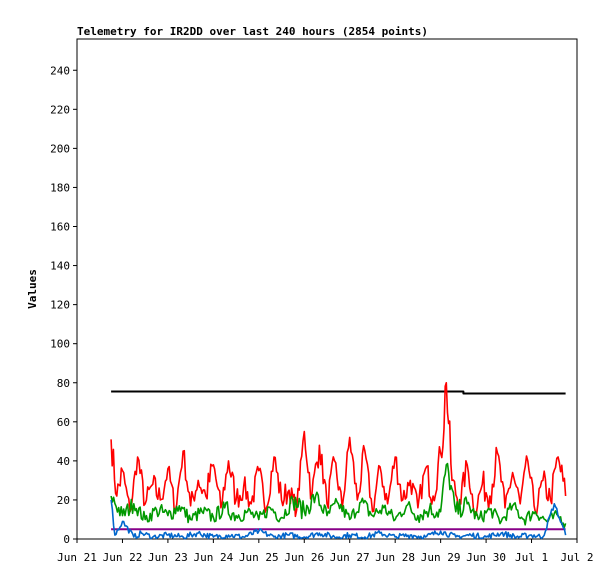 This screenshot has width=615, height=579. What do you see at coordinates (63, 383) in the screenshot?
I see `y-tick-label: 80` at bounding box center [63, 383].